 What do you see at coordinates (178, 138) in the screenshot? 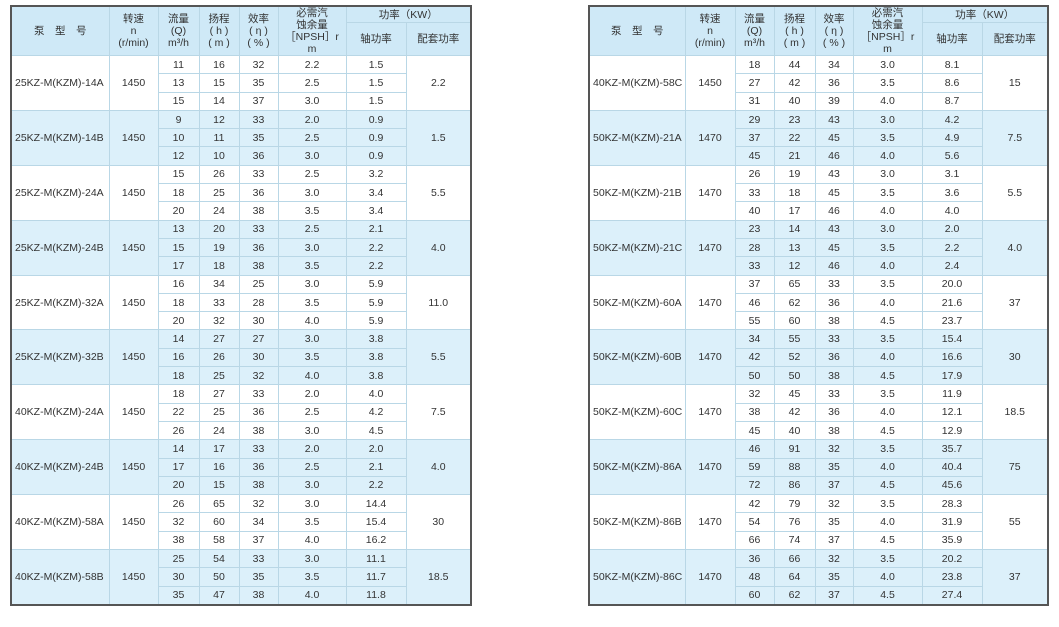
I see `flow: 10` at bounding box center [178, 138].